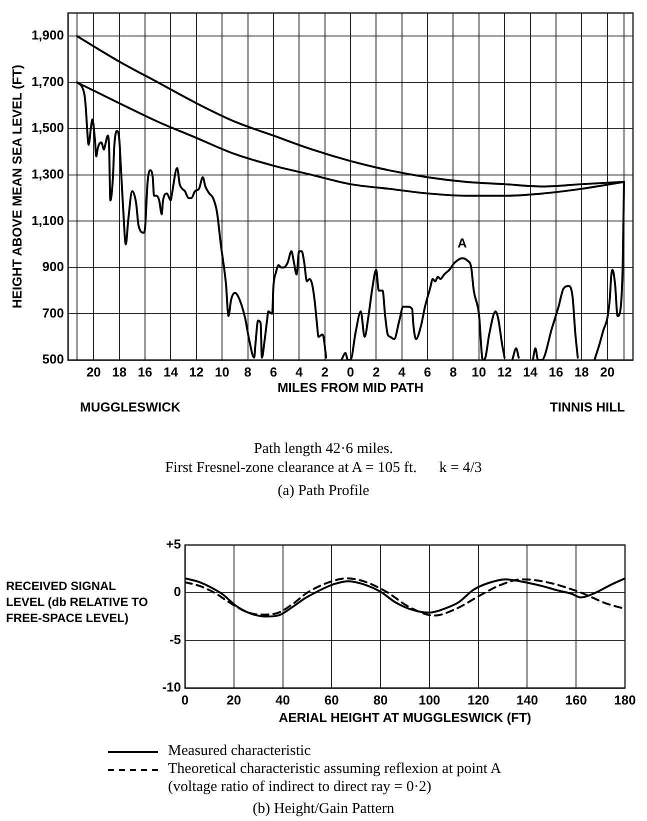 Image resolution: width=647 pixels, height=821 pixels. What do you see at coordinates (588, 407) in the screenshot?
I see `text: TINNIS HILL` at bounding box center [588, 407].